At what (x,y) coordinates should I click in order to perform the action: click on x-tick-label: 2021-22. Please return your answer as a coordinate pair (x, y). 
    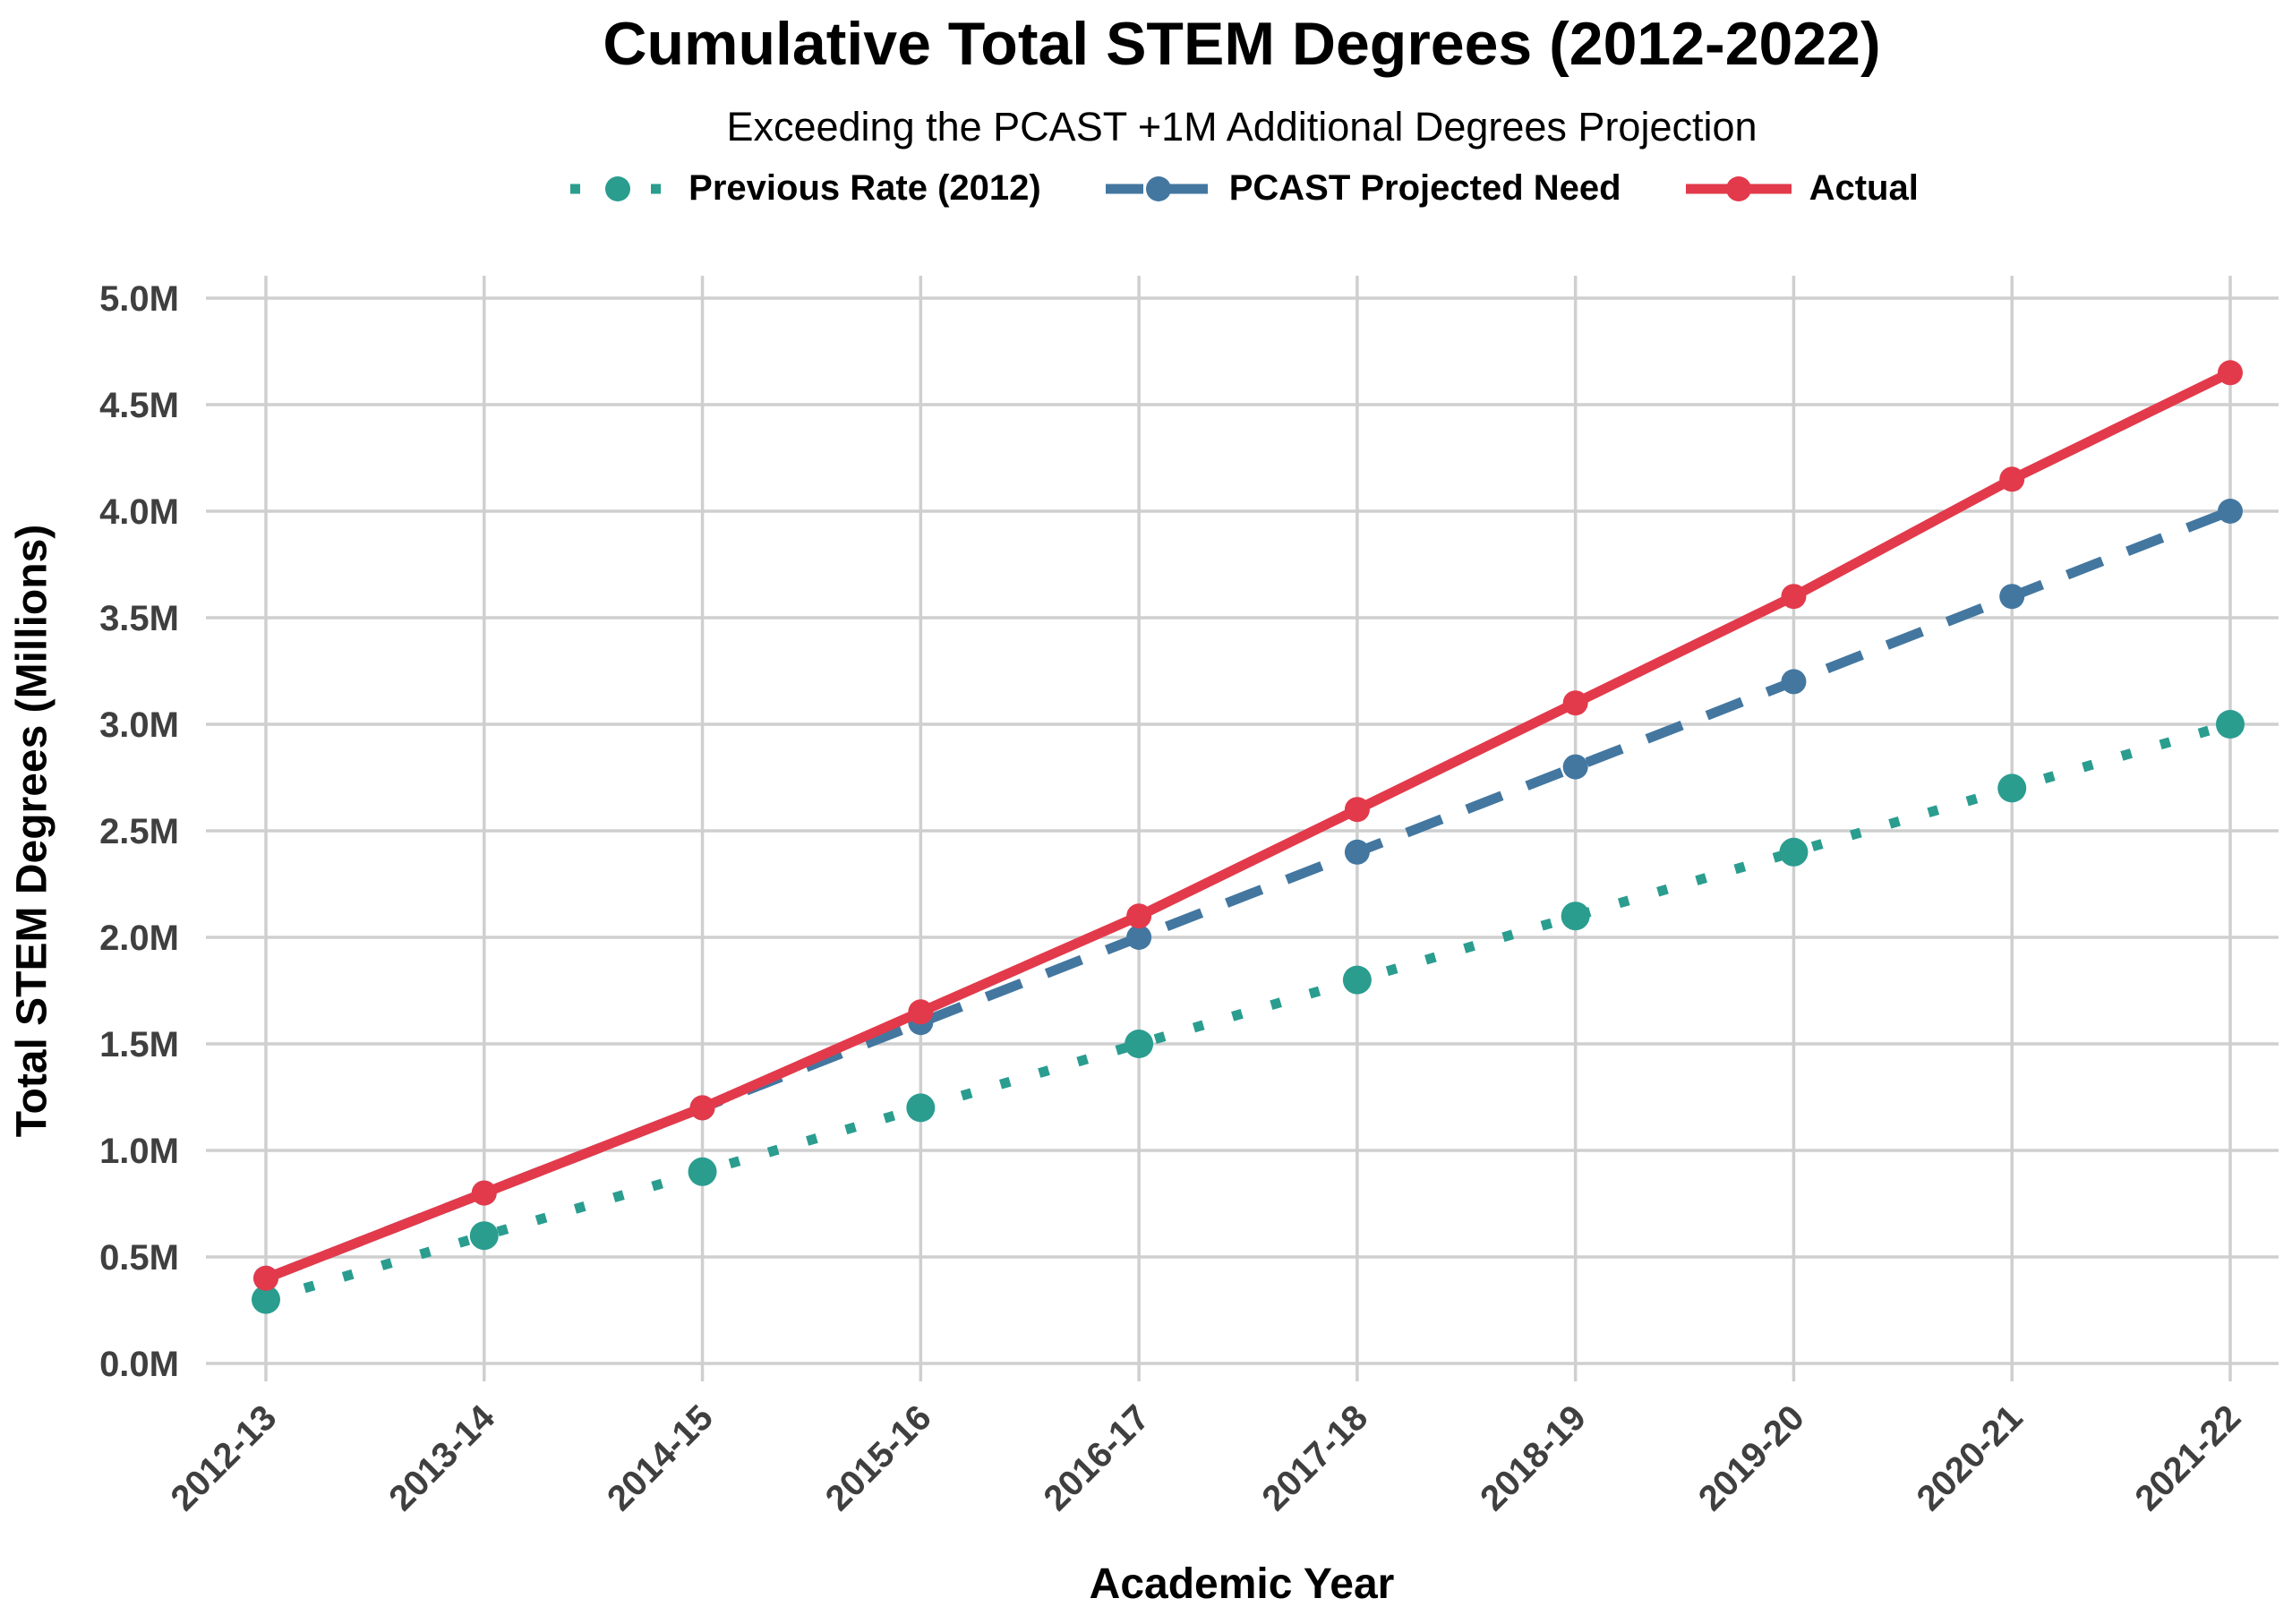
    Looking at the image, I should click on (2187, 1457).